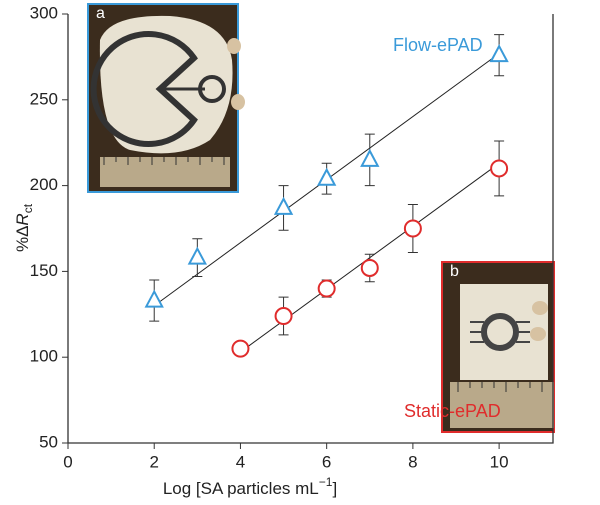  I want to click on y-axis-label: %ΔRct, so click(24, 227).